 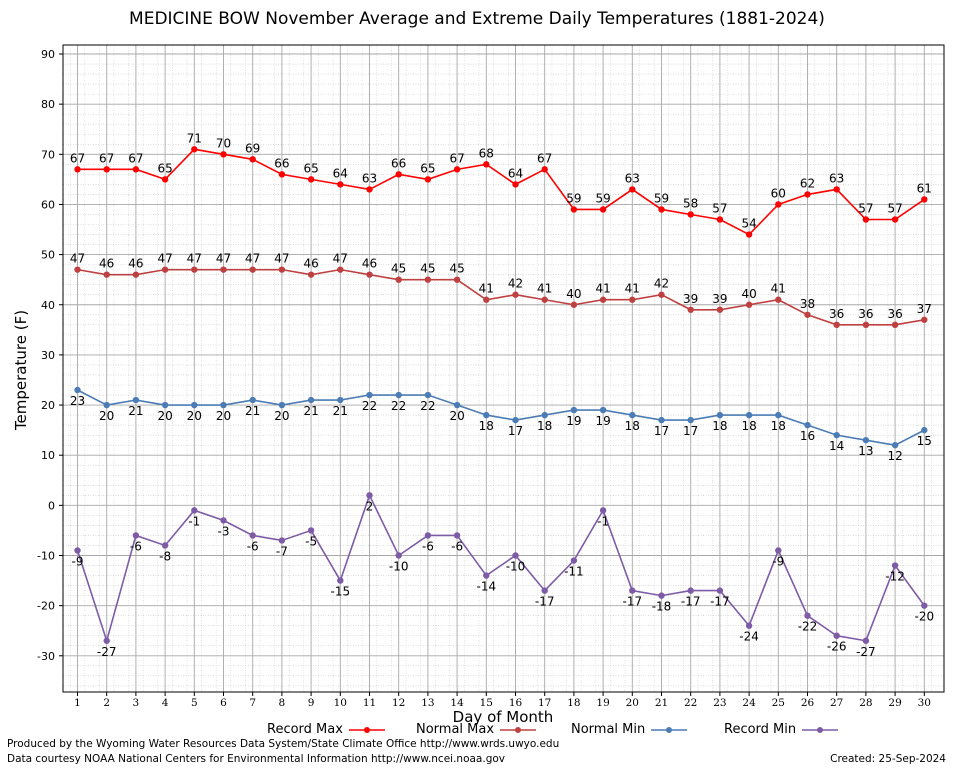 What do you see at coordinates (807, 183) in the screenshot?
I see `data-label-record-max: 62` at bounding box center [807, 183].